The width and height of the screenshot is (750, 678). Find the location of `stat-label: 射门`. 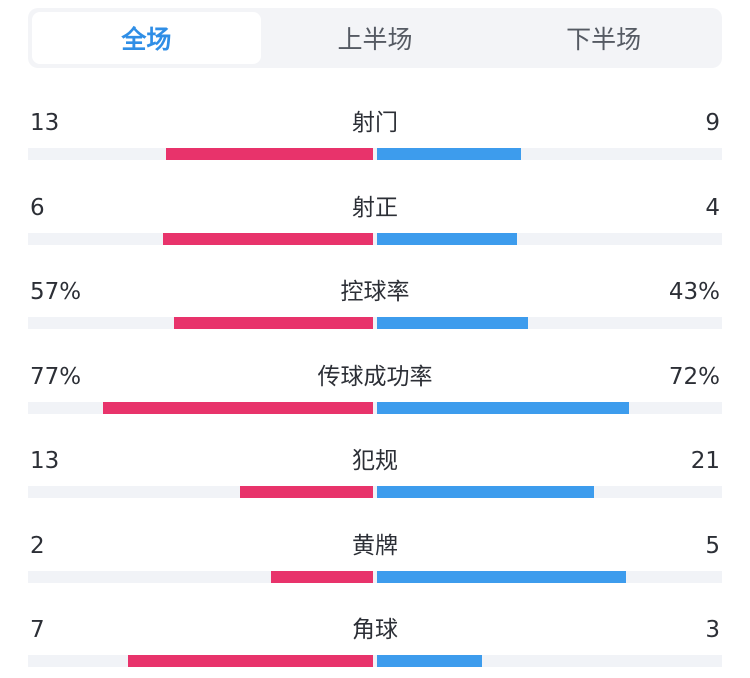

stat-label: 射门 is located at coordinates (375, 123).